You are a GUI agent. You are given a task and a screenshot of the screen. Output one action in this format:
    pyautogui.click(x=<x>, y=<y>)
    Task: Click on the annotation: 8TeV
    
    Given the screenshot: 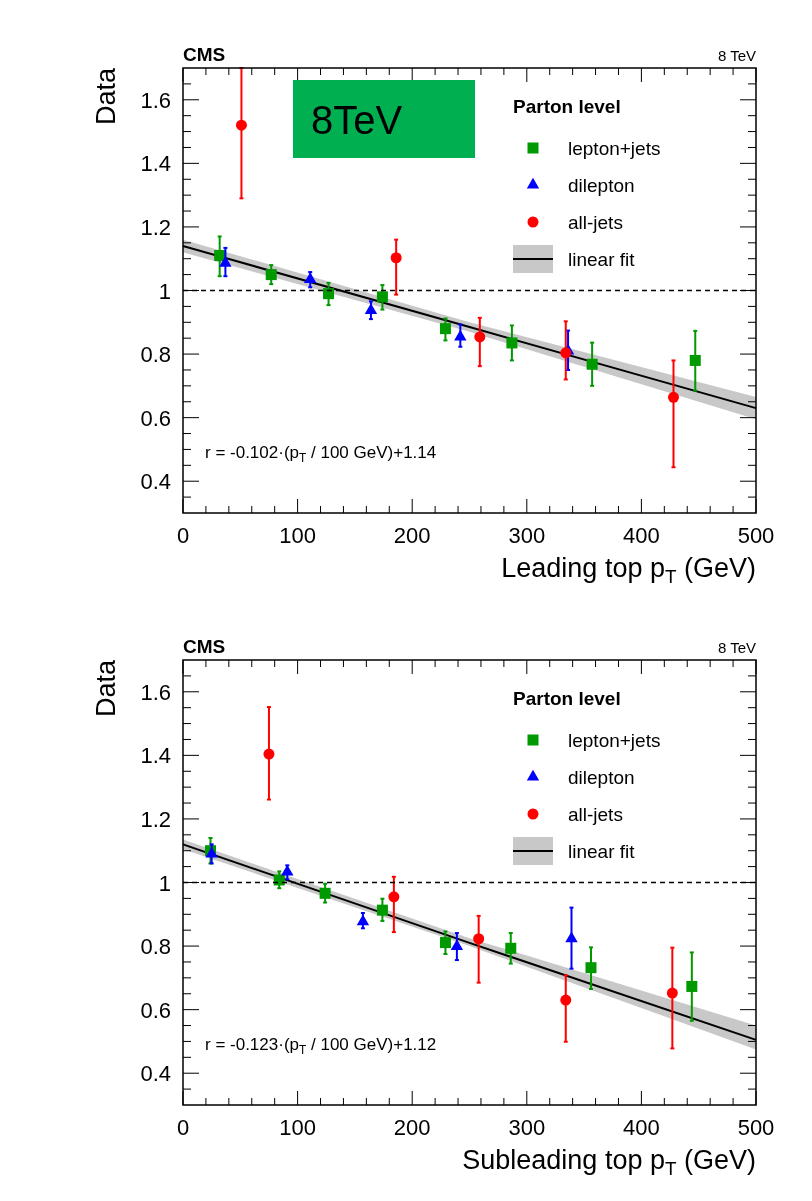 What is the action you would take?
    pyautogui.click(x=357, y=120)
    